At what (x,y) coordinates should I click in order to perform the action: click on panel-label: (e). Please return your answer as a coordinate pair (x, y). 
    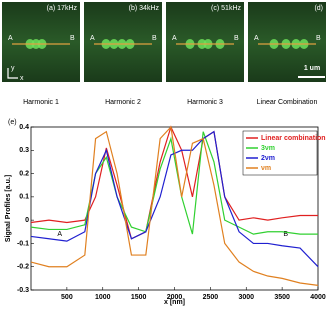
    Looking at the image, I should click on (12, 122).